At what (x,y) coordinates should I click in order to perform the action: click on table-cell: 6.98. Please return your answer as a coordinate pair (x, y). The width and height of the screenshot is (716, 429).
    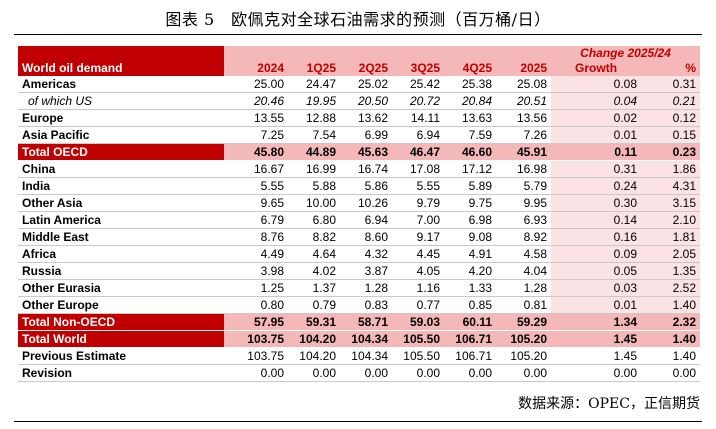
    Looking at the image, I should click on (470, 220).